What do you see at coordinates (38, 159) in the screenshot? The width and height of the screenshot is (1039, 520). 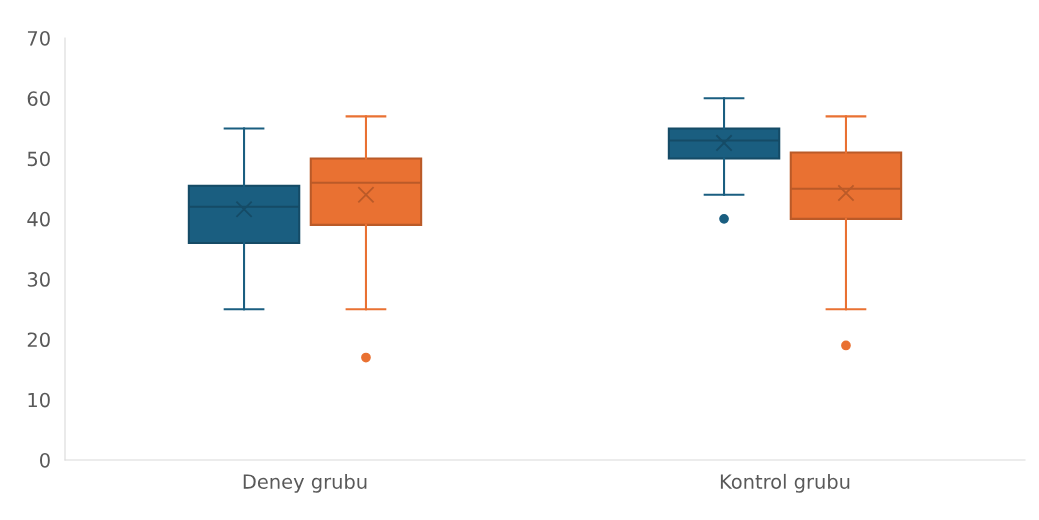 I see `y-tick-label: 50` at bounding box center [38, 159].